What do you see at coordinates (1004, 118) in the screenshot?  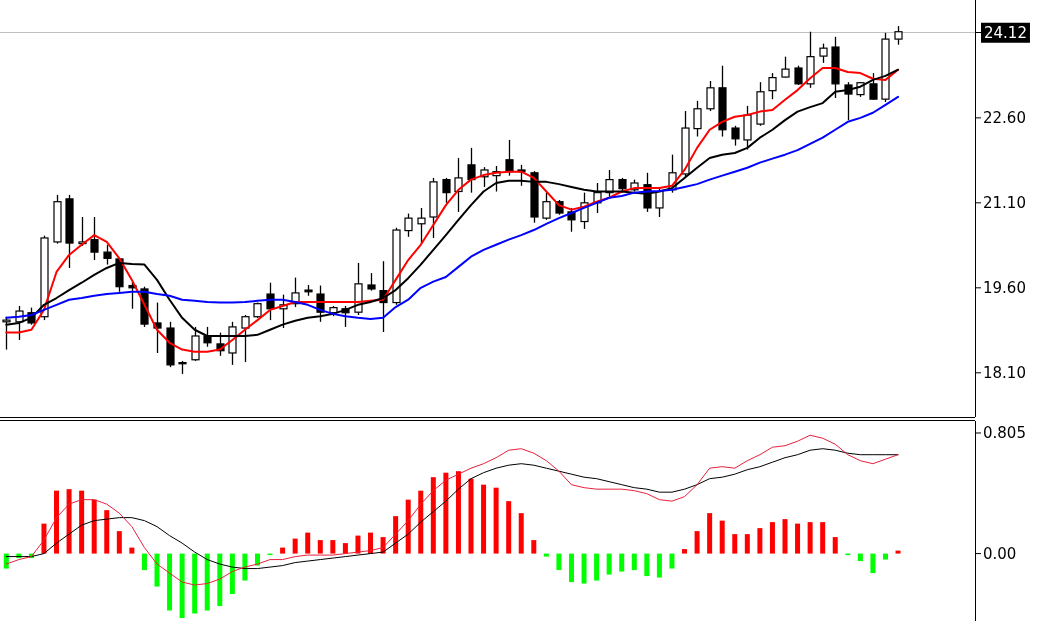 I see `y-tick-label: 22.60` at bounding box center [1004, 118].